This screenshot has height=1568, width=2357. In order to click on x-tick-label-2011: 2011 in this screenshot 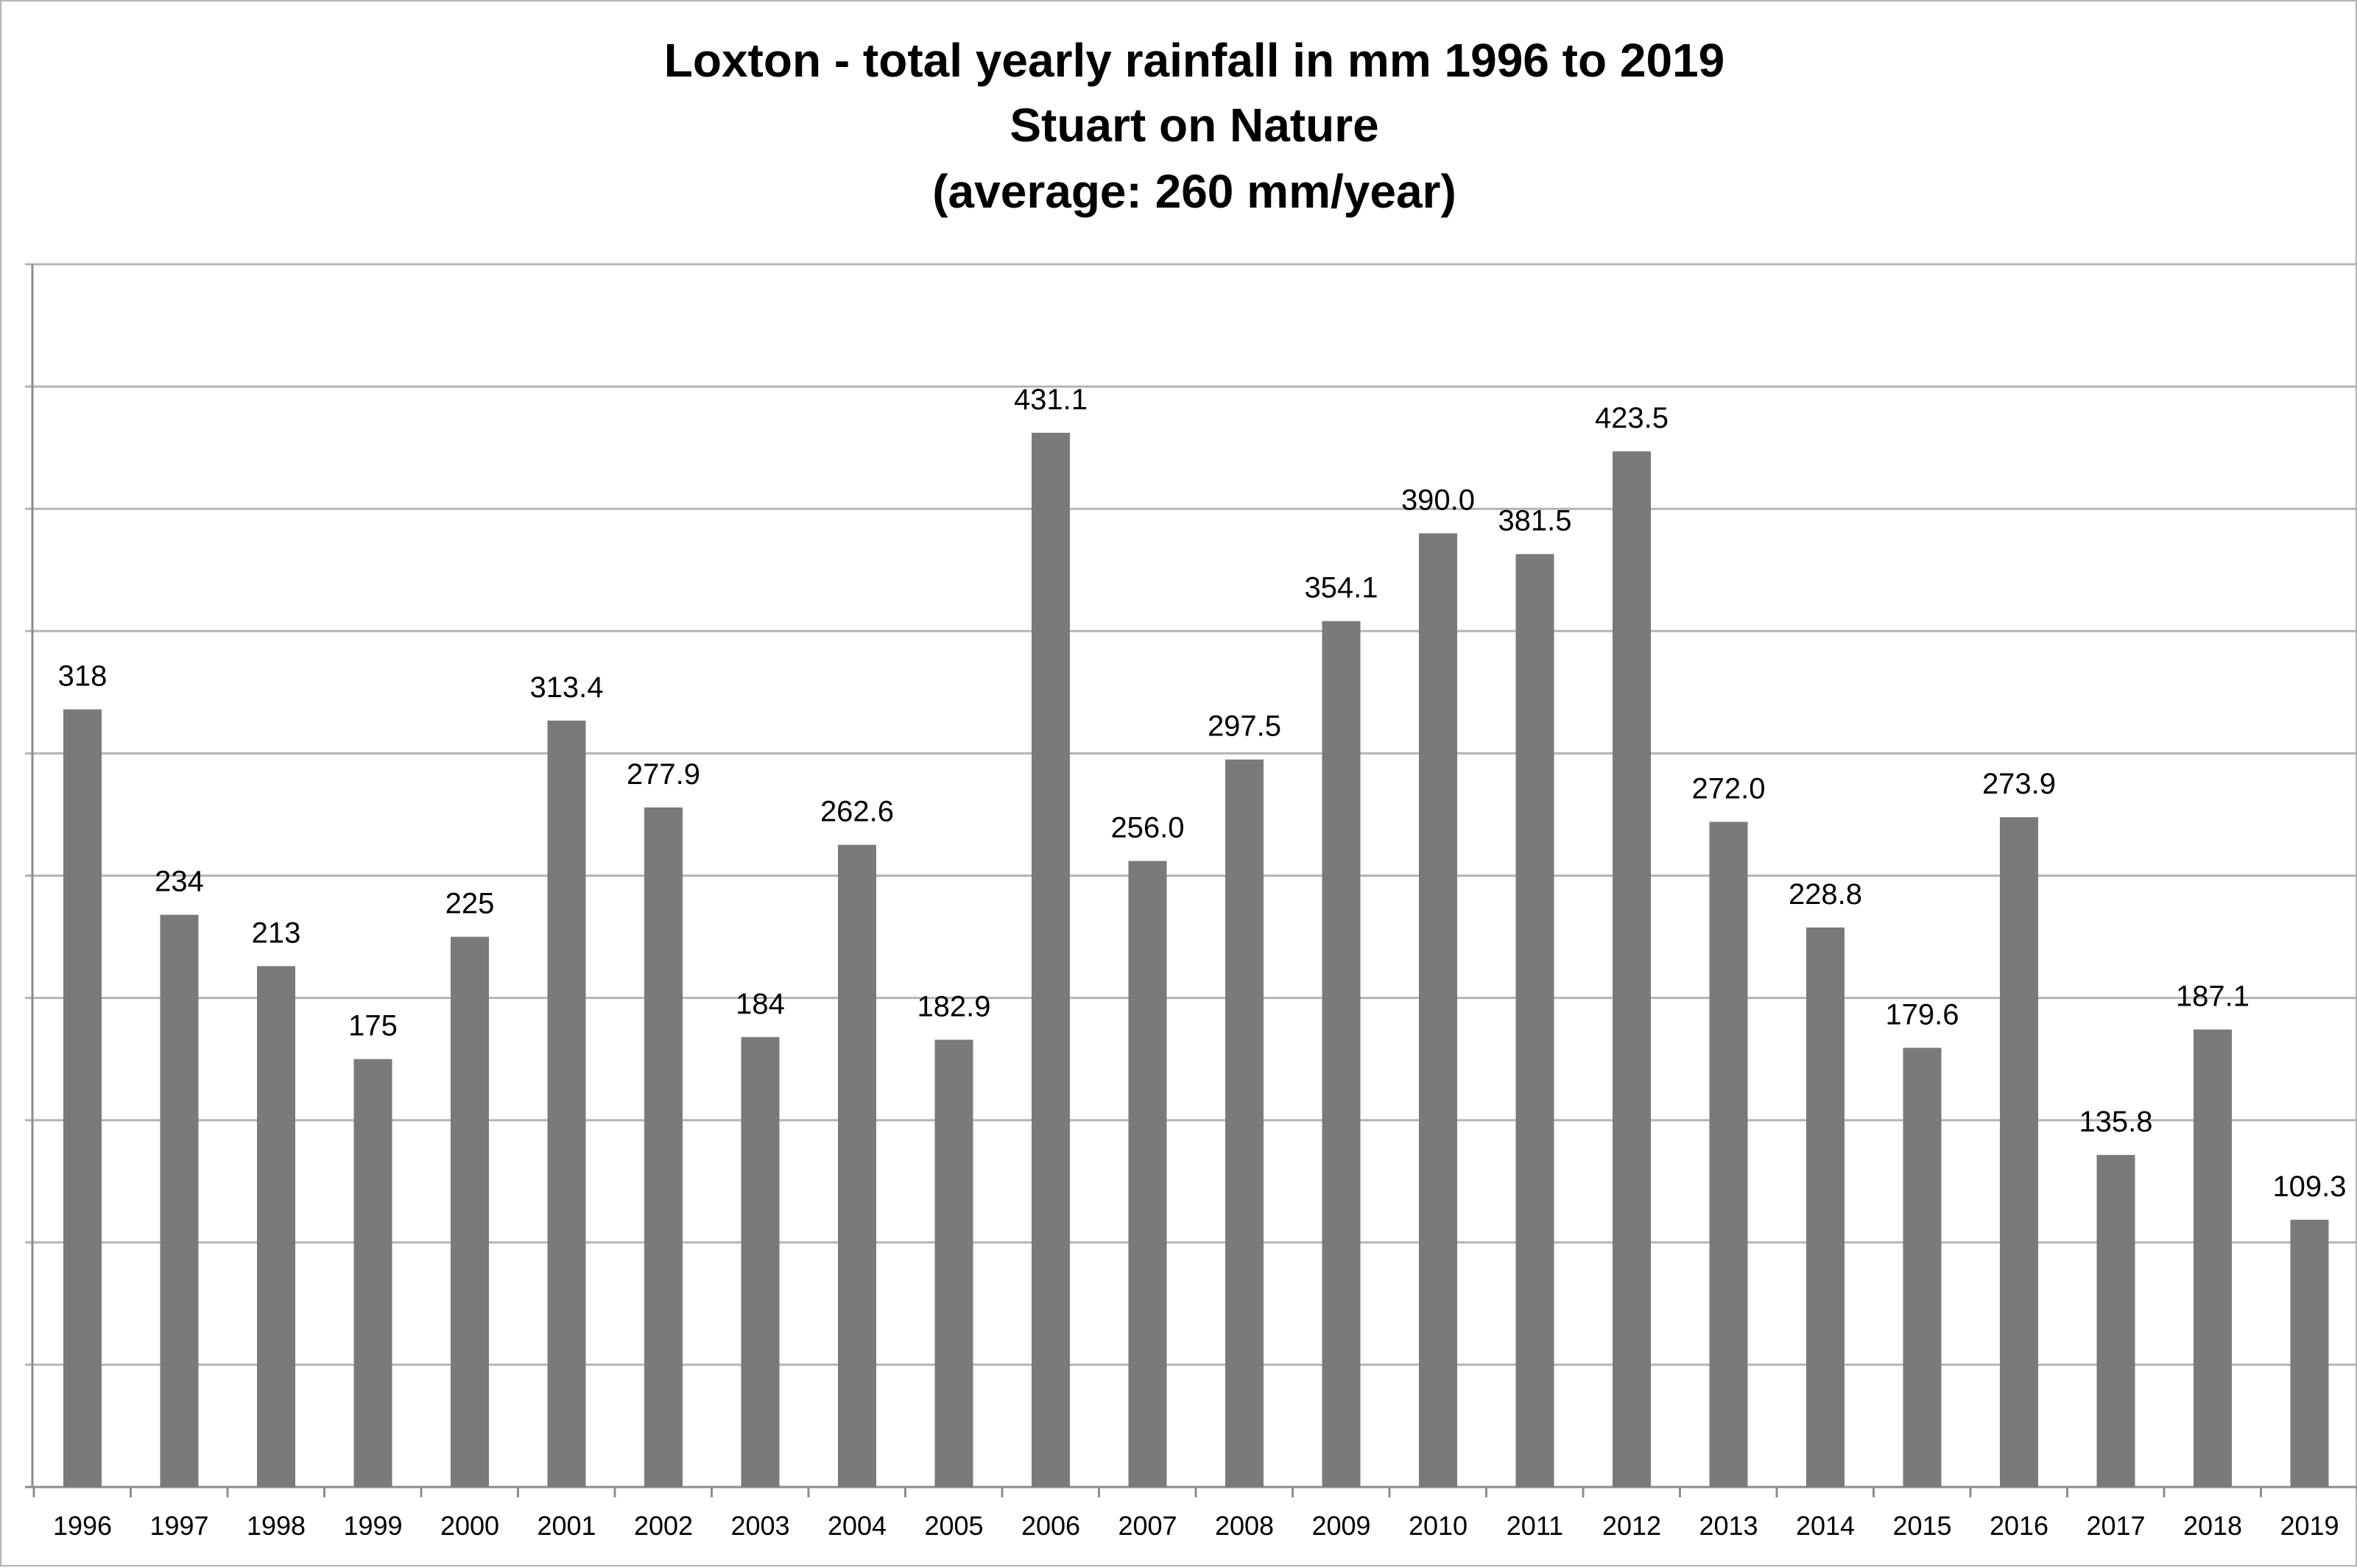, I will do `click(1535, 1526)`.